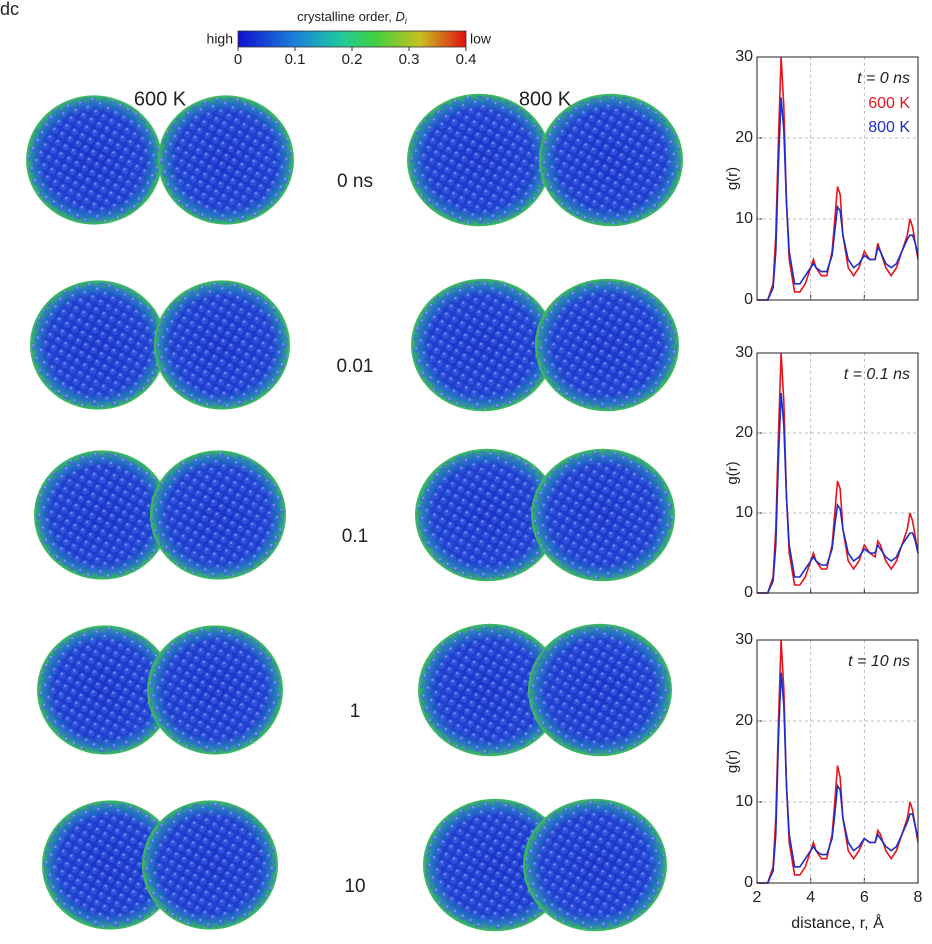  Describe the element at coordinates (354, 886) in the screenshot. I see `time-label: 10` at that location.